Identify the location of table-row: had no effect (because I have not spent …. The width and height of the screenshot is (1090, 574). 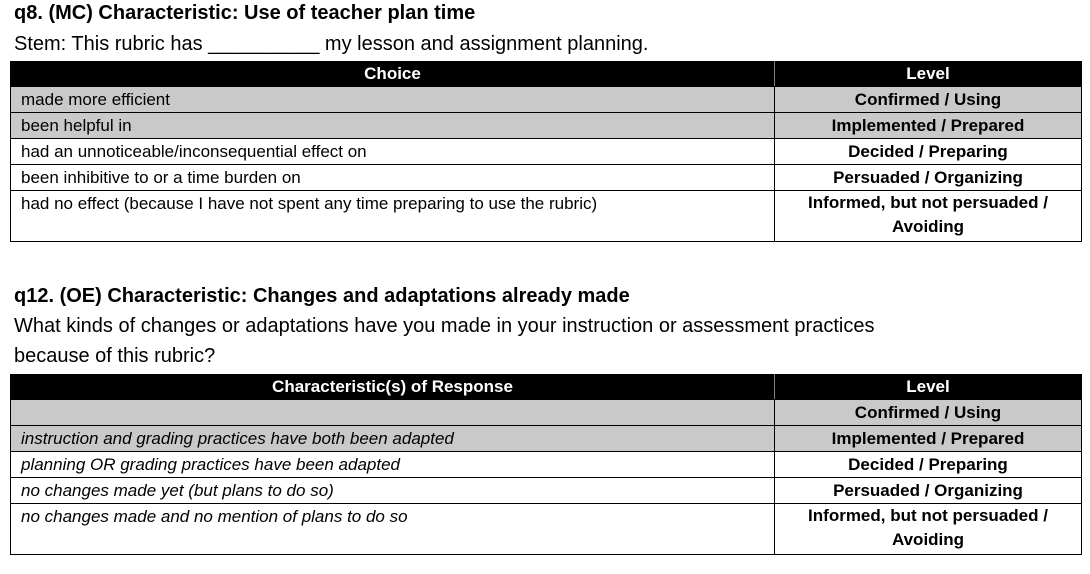
(546, 216).